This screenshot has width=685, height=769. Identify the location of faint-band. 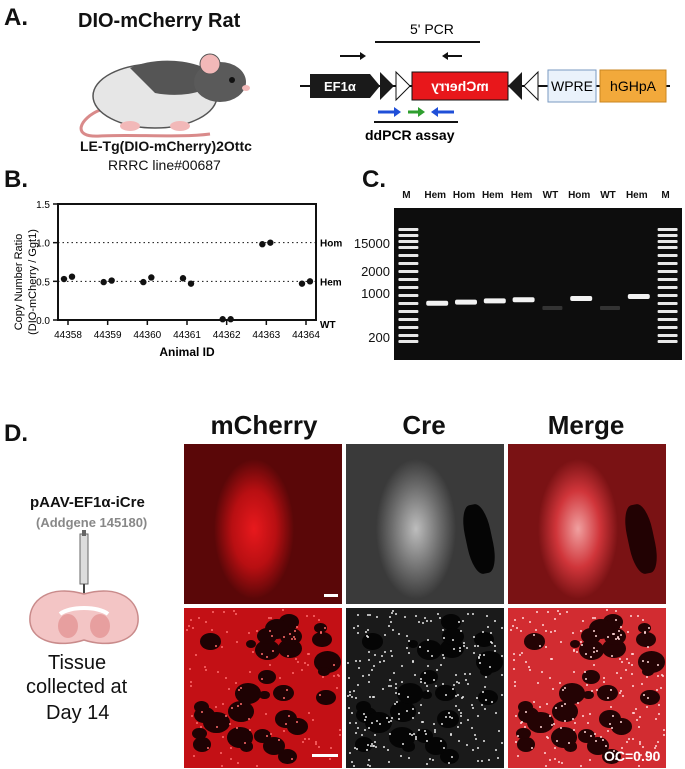
(552, 308).